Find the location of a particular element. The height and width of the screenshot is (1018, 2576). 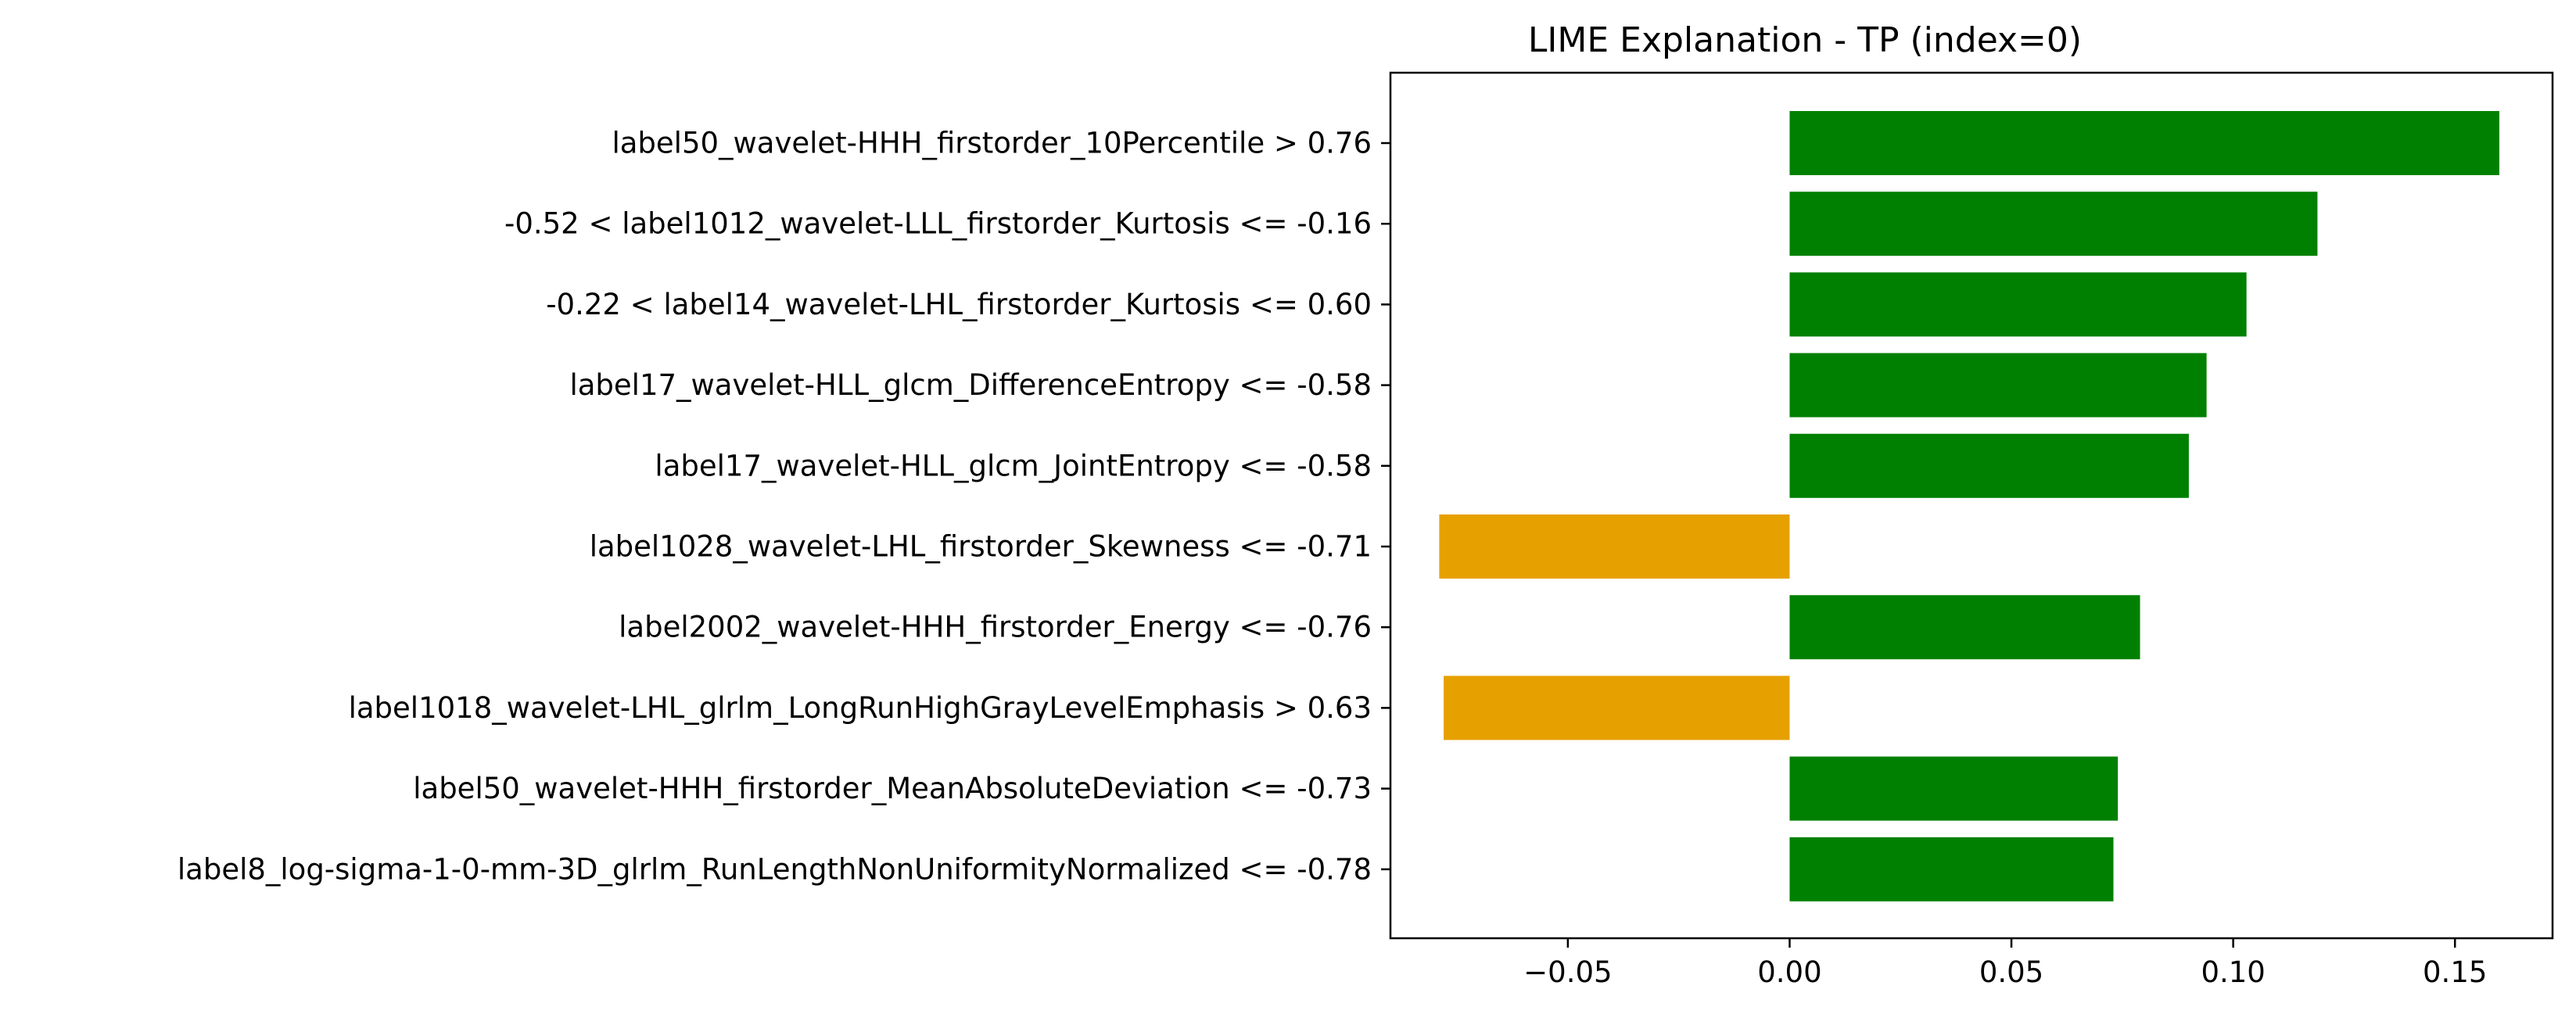

x-tick-label: 0.15 is located at coordinates (2455, 972).